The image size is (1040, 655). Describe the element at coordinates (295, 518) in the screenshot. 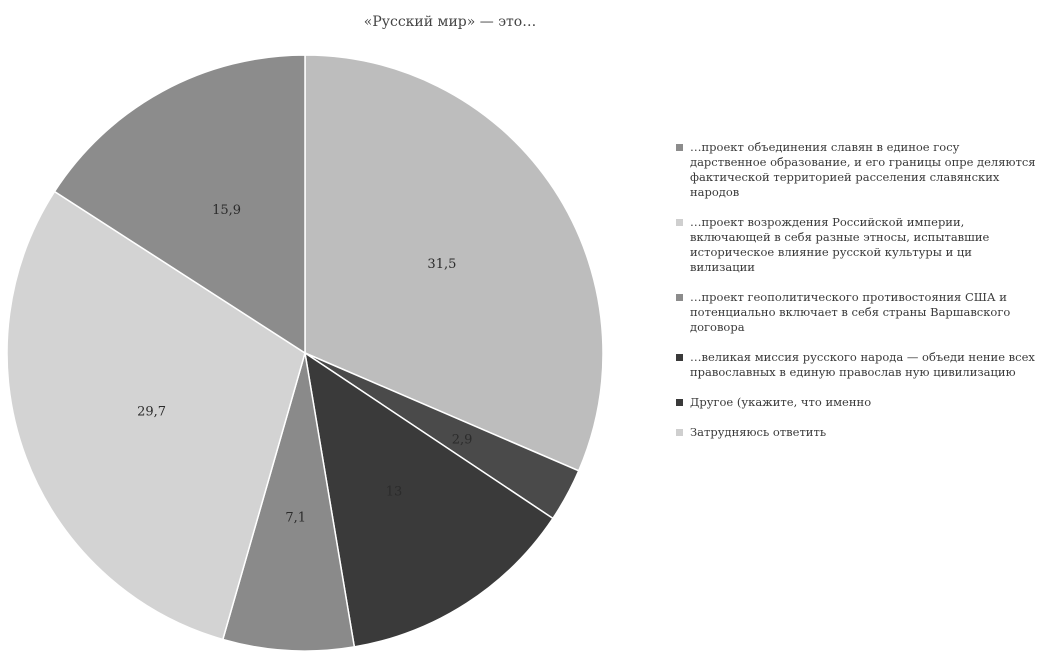

I see `slice-value-label: 7,1` at that location.